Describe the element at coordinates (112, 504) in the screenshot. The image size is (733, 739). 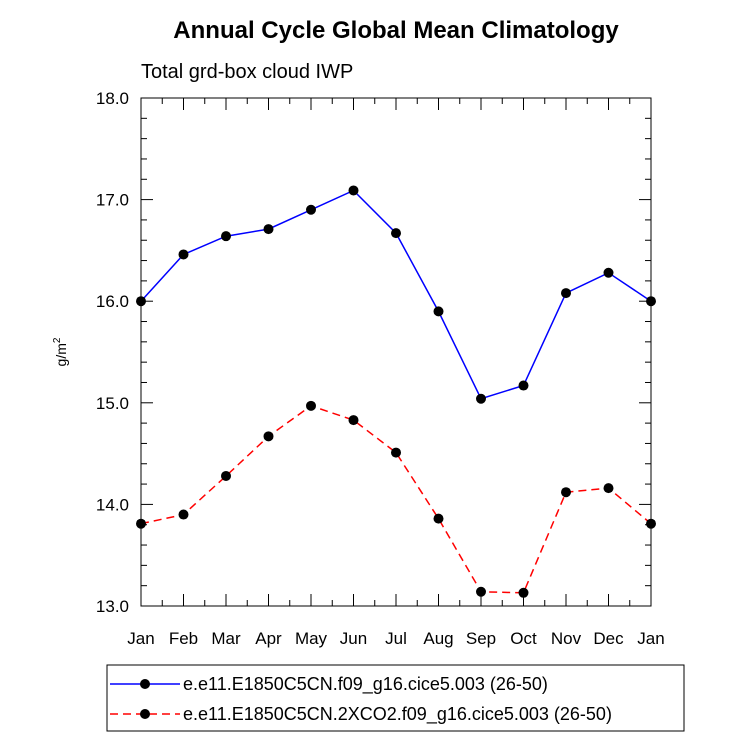
I see `y-tick-label: 14.0` at that location.